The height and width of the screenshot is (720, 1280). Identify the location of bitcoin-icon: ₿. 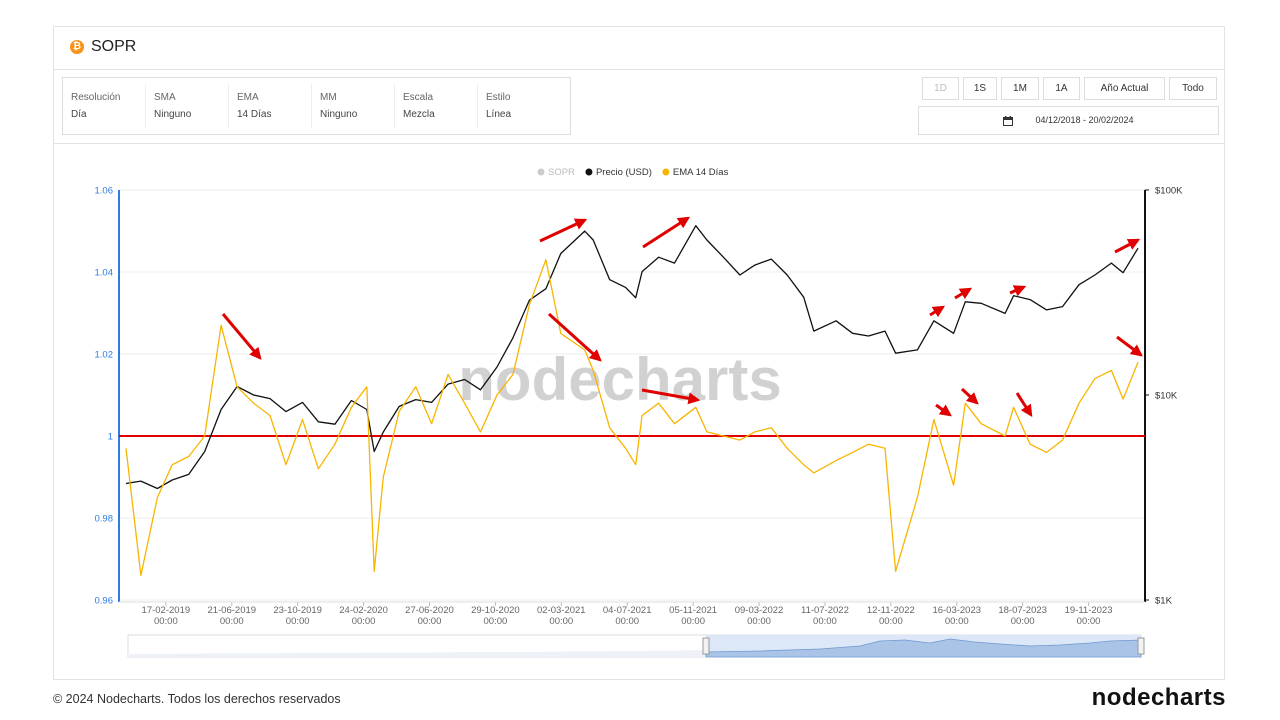
(77, 47).